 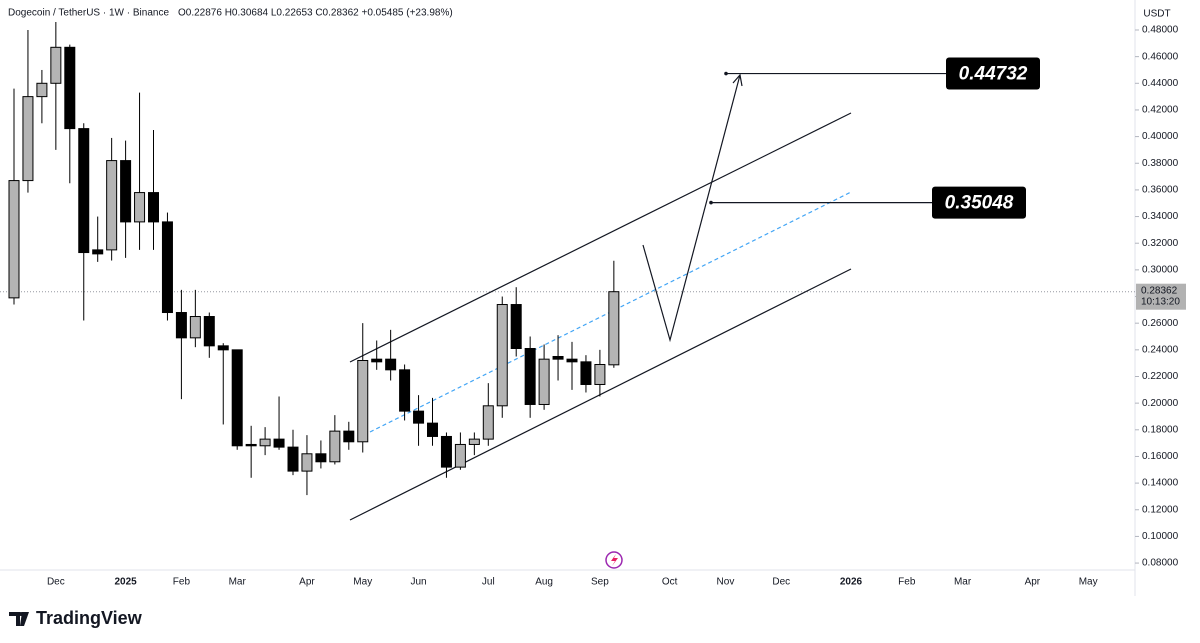 I want to click on y-tick-label: 0.16000, so click(x=1160, y=456).